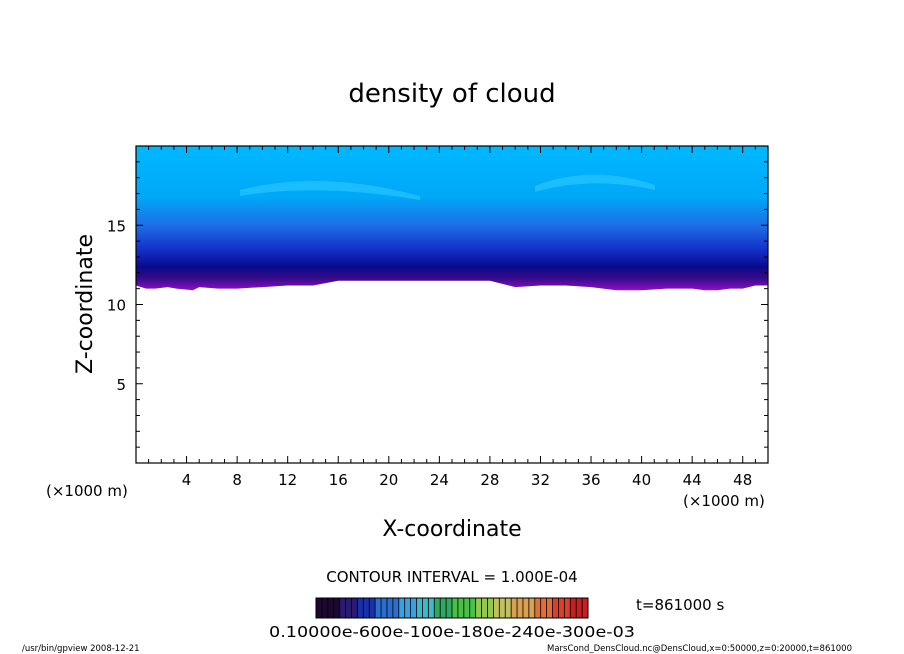  I want to click on time-label: t=861000 s, so click(680, 605).